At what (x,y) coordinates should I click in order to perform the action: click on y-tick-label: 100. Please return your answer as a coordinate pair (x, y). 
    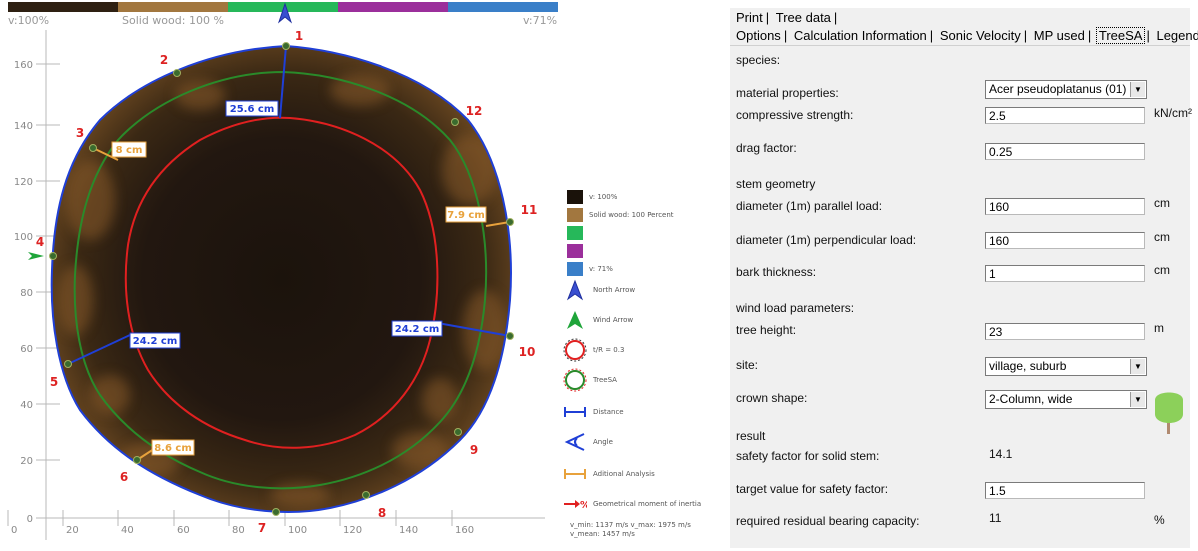
    Looking at the image, I should click on (23, 237).